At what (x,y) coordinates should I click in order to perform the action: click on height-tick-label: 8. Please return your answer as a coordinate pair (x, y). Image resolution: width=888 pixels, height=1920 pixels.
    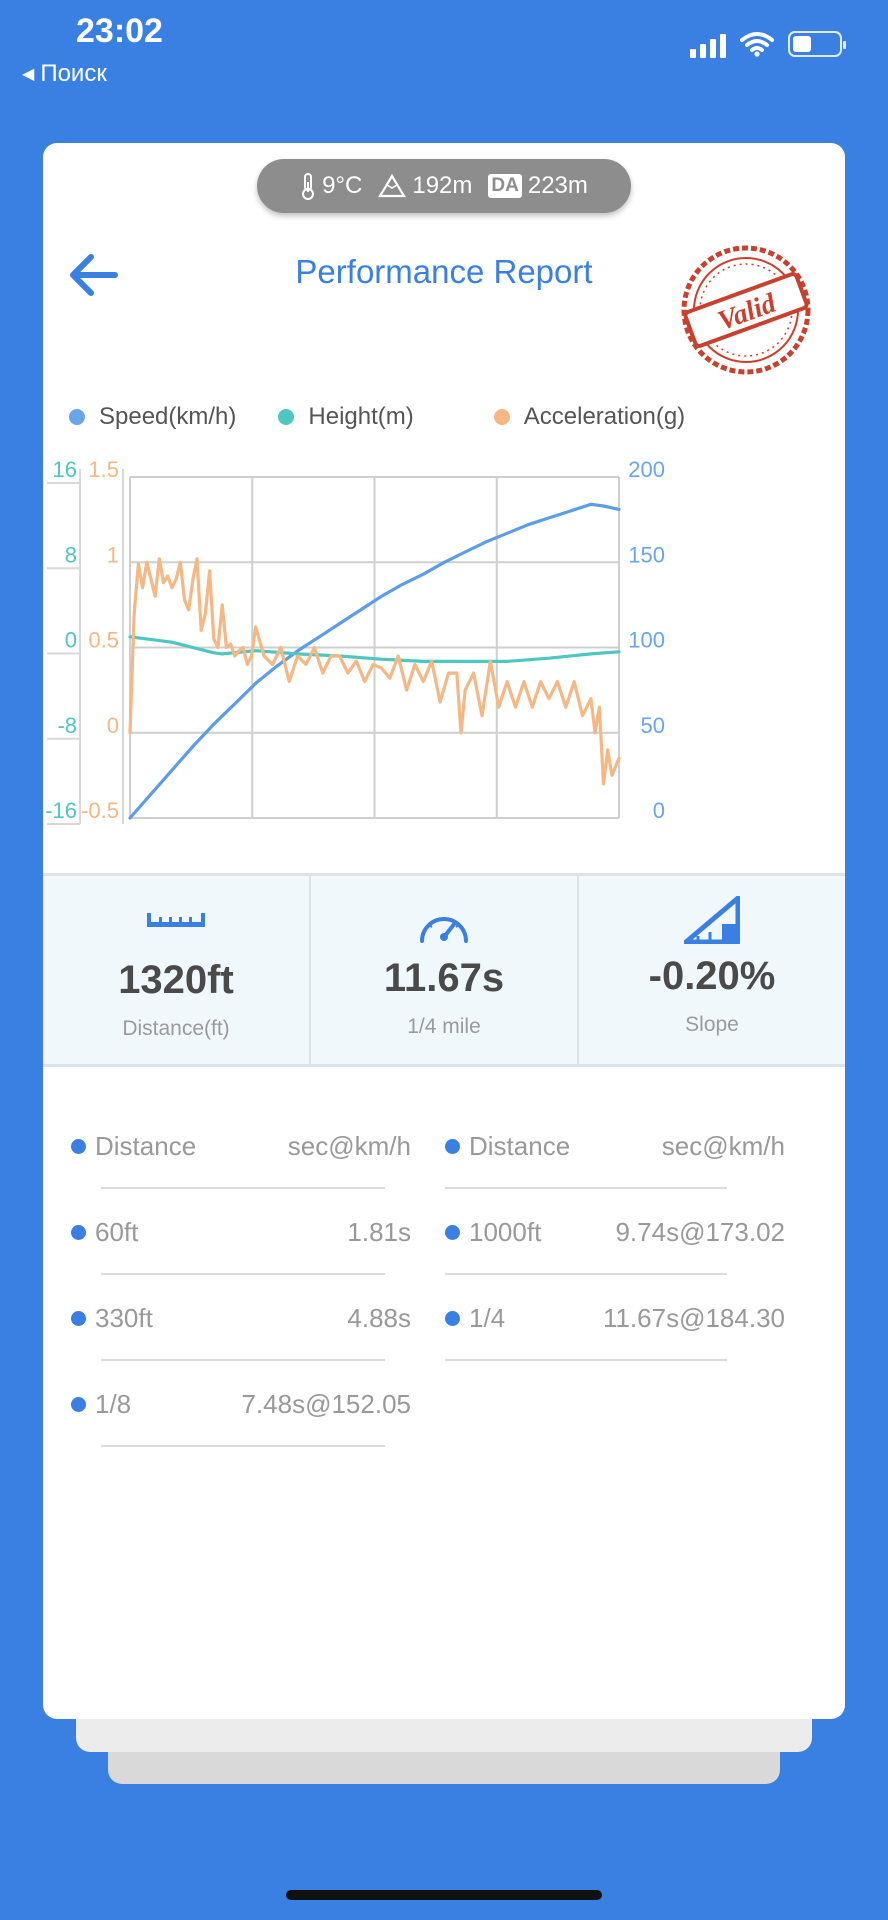
    Looking at the image, I should click on (71, 554).